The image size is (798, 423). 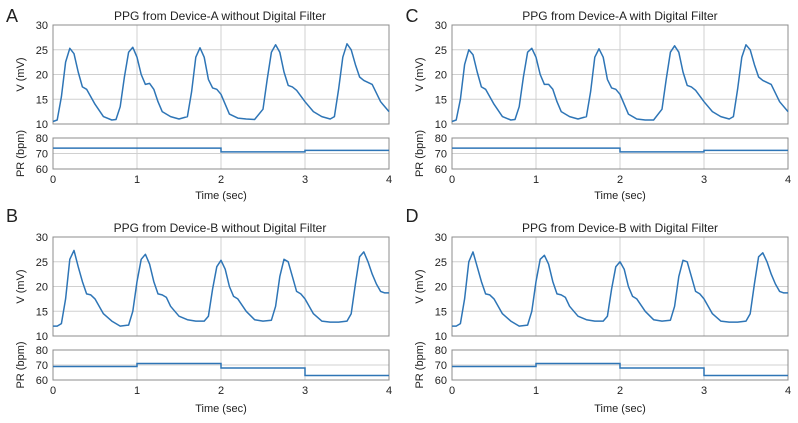 I want to click on chart-title: PPG from Device-A with Digital Filter, so click(x=619, y=16).